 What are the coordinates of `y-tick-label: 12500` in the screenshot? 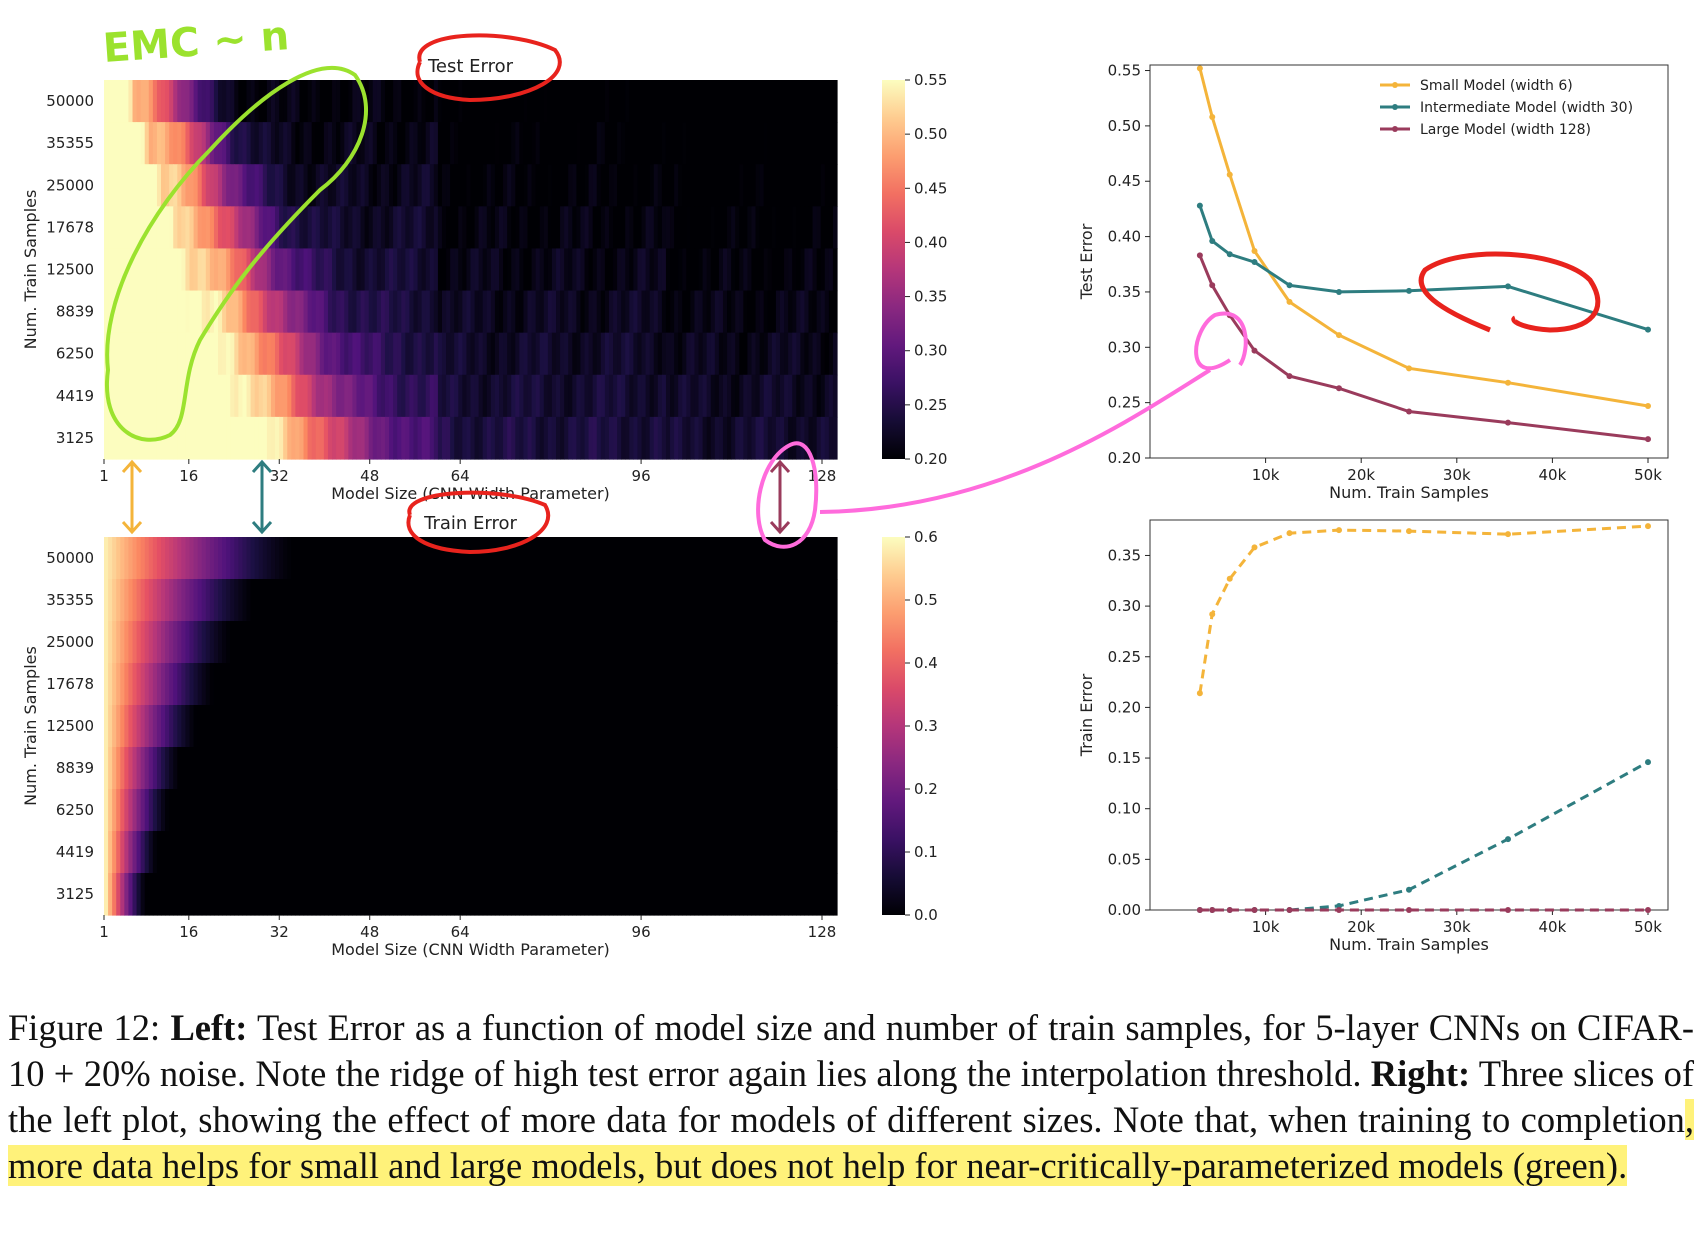 It's located at (70, 726).